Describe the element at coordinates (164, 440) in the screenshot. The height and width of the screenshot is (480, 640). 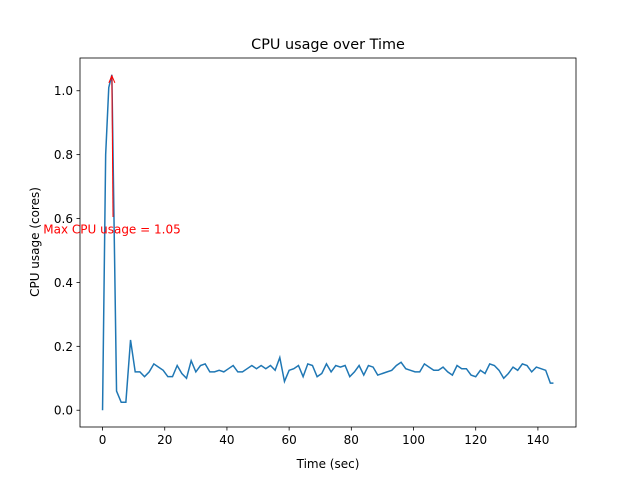
I see `x-tick-label: 20` at that location.